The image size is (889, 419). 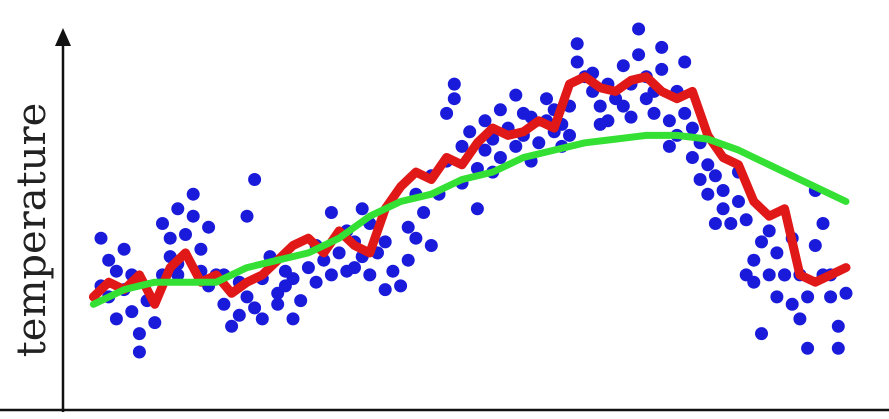 I want to click on y-axis-arrow, so click(x=63, y=37).